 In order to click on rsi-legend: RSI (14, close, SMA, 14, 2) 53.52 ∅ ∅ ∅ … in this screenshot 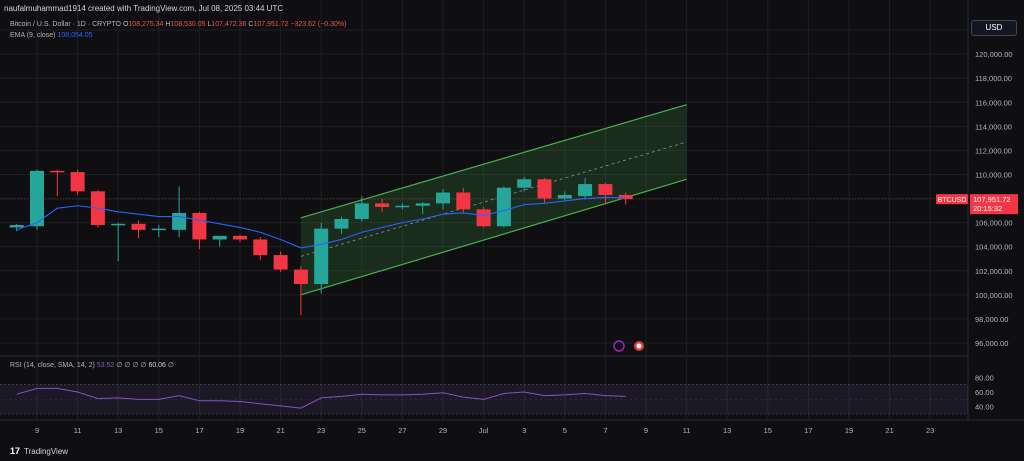, I will do `click(92, 365)`.